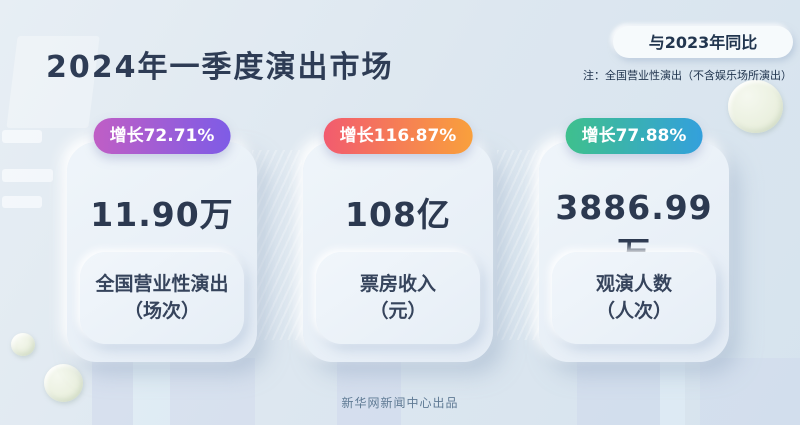 The image size is (800, 425). What do you see at coordinates (397, 284) in the screenshot?
I see `stat-label: 票房收入` at bounding box center [397, 284].